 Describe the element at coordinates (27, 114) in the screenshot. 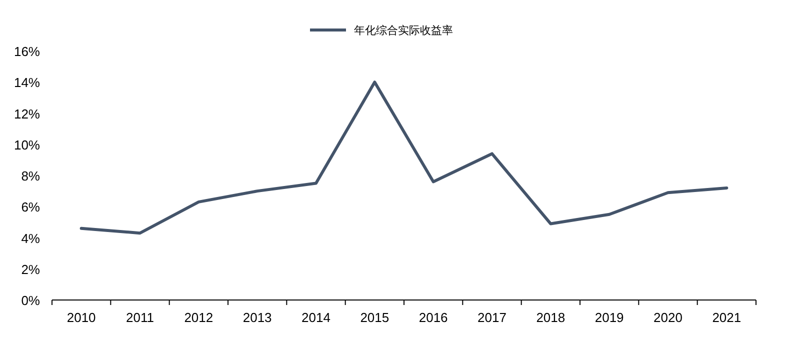

I see `y-tick-label: 12%` at that location.